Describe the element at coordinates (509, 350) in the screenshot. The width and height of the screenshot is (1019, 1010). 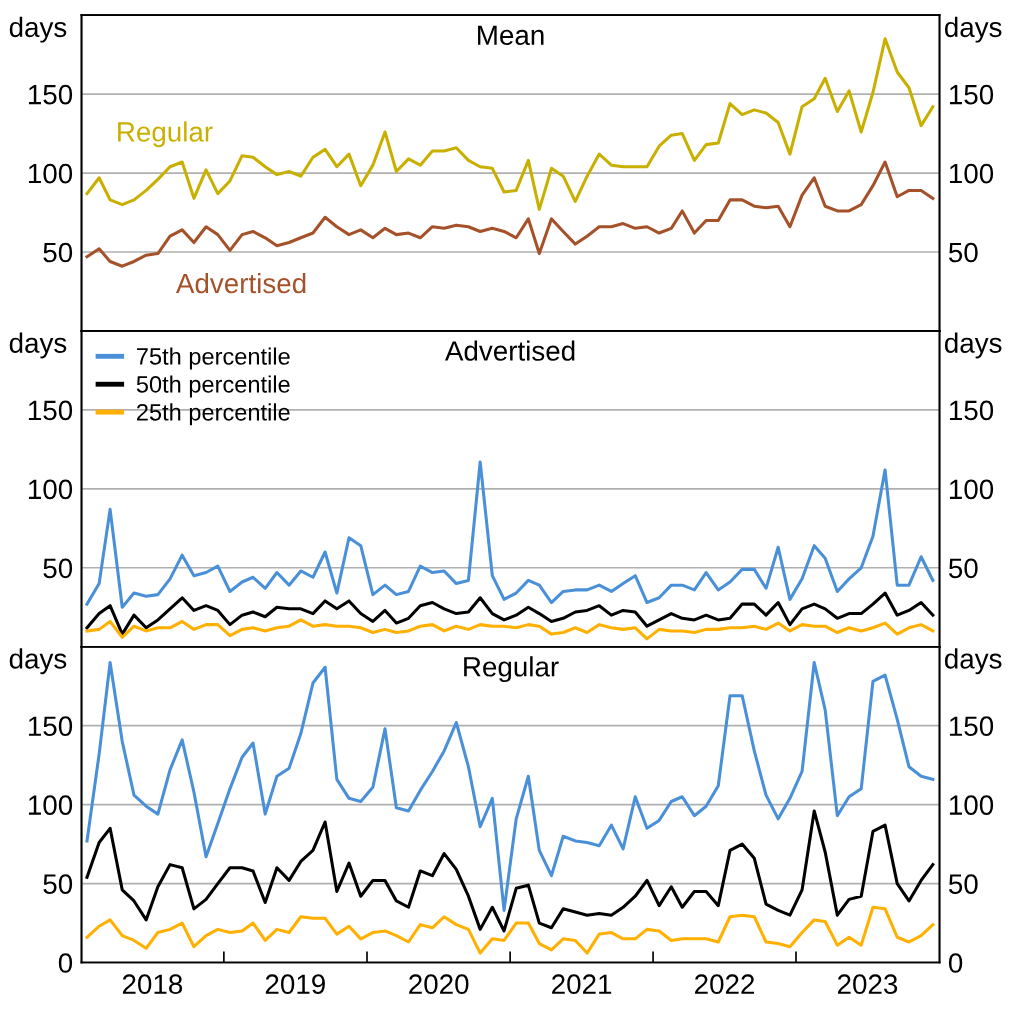
I see `chart-title: Advertised` at that location.